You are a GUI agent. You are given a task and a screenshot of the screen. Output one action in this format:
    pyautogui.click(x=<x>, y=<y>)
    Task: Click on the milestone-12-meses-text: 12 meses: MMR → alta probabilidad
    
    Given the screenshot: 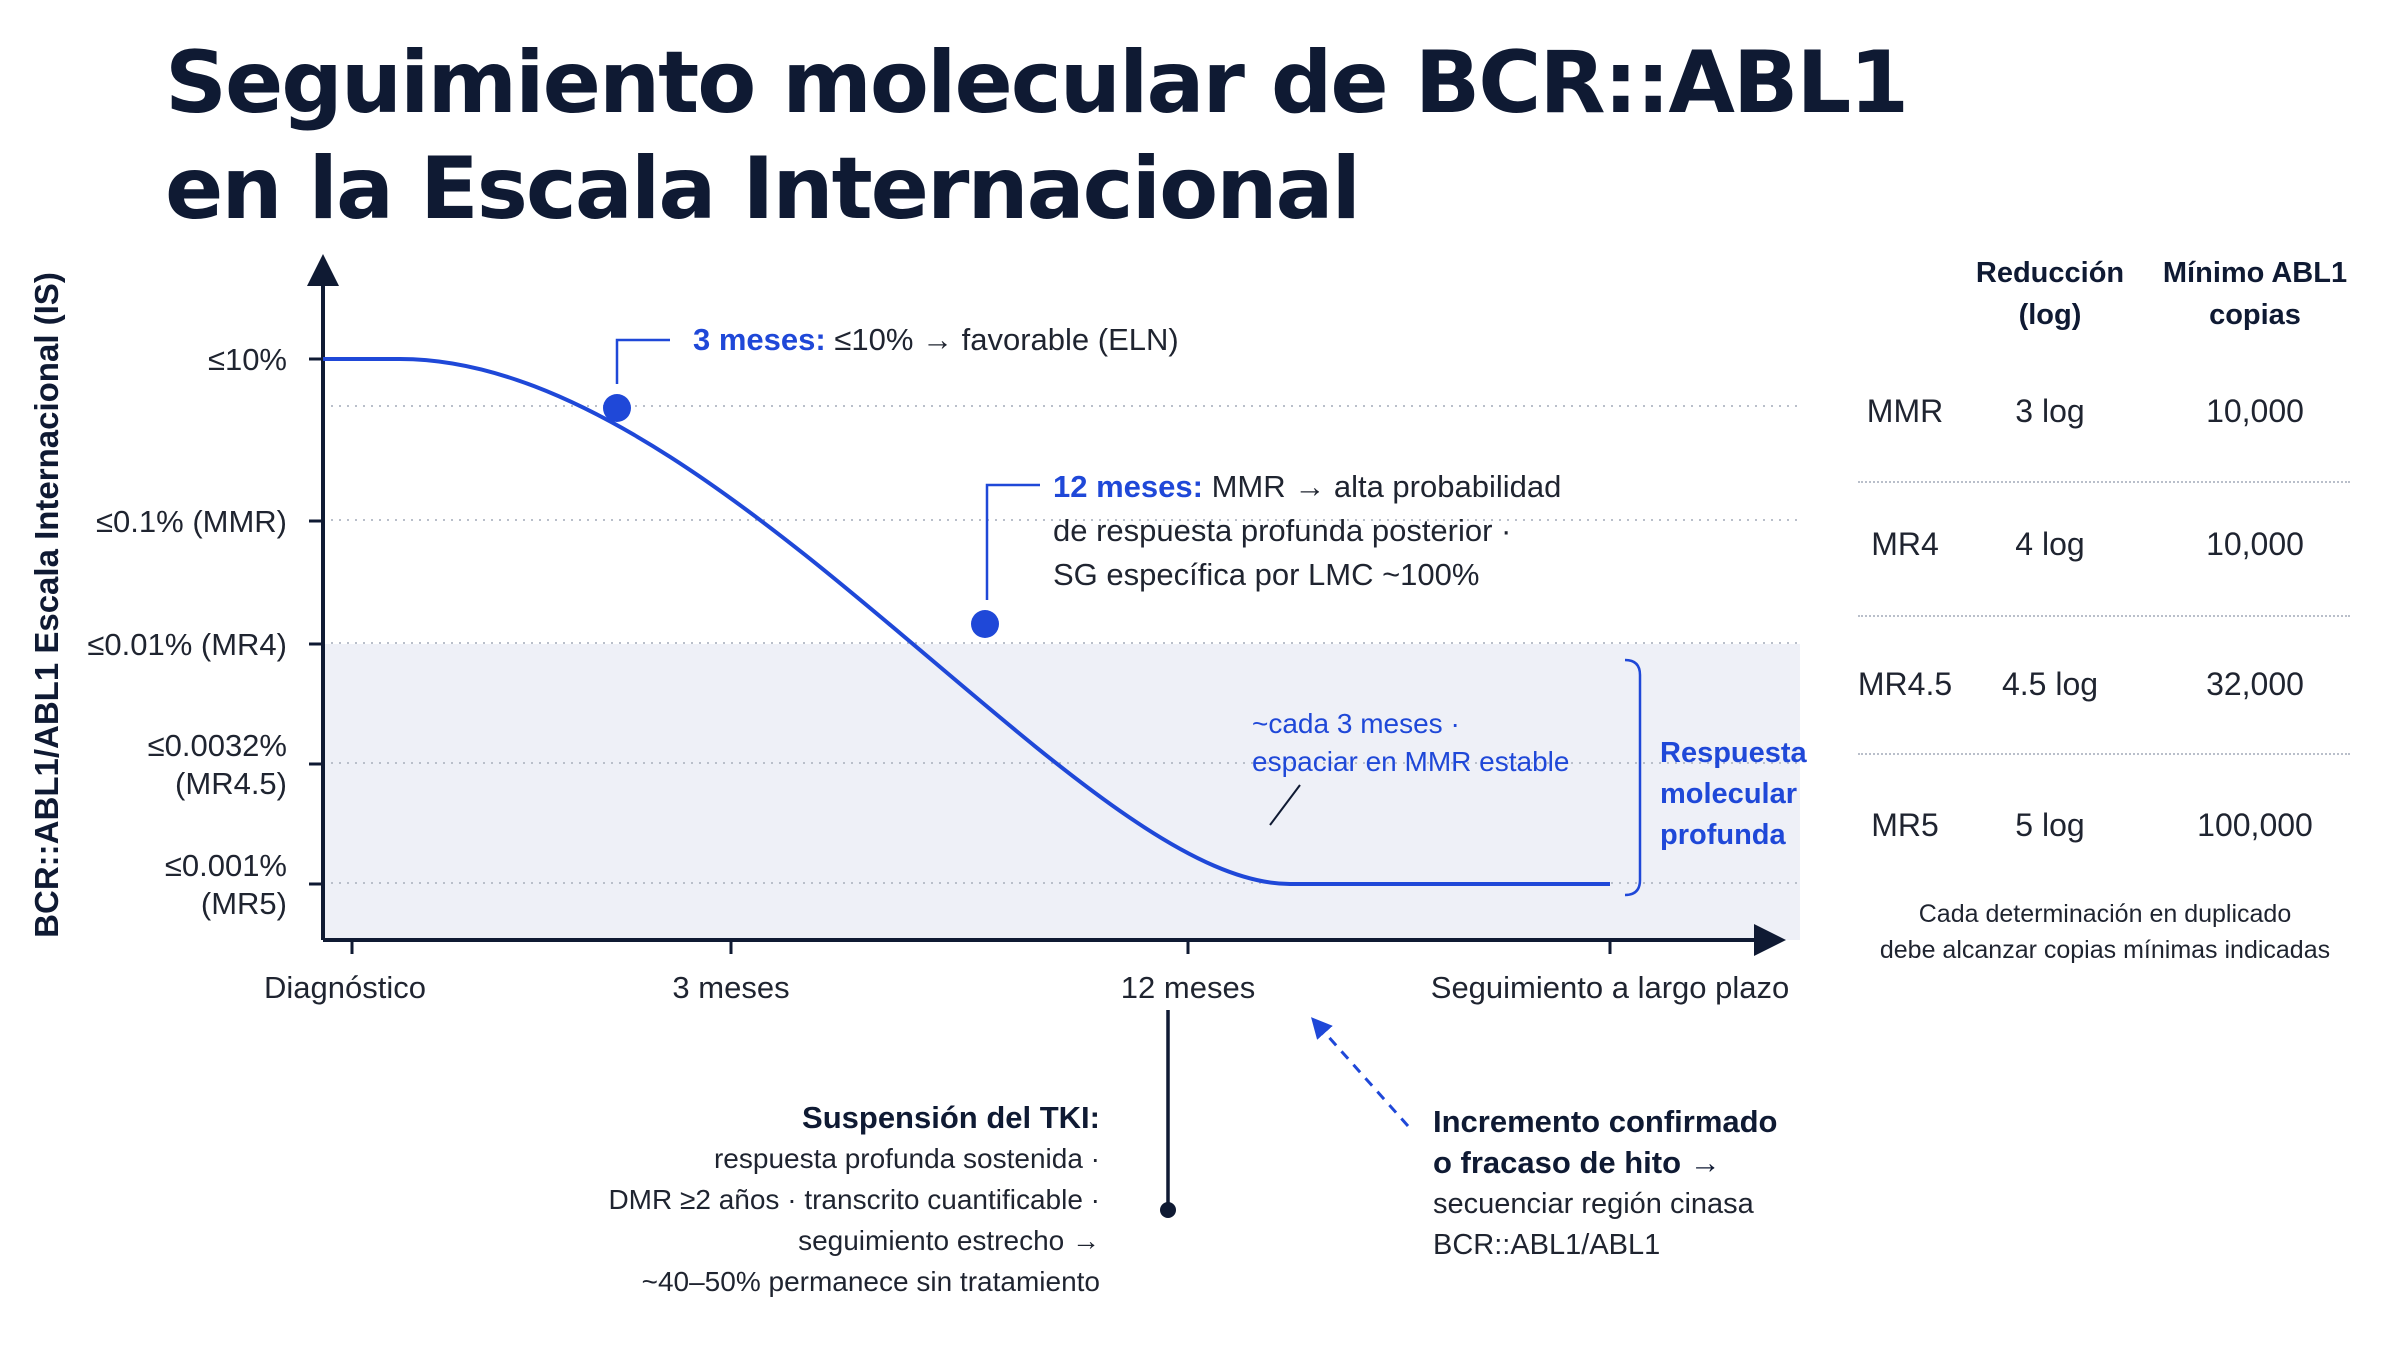 What is the action you would take?
    pyautogui.click(x=1307, y=486)
    